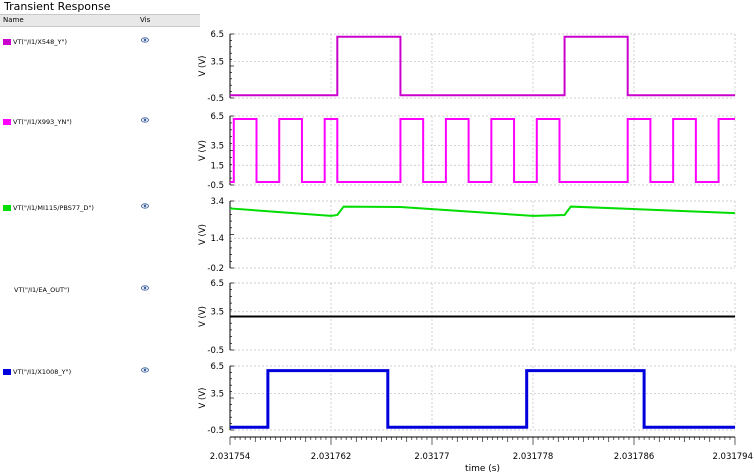 This screenshot has height=476, width=754. What do you see at coordinates (331, 457) in the screenshot?
I see `x-tick-label: 2.031762` at bounding box center [331, 457].